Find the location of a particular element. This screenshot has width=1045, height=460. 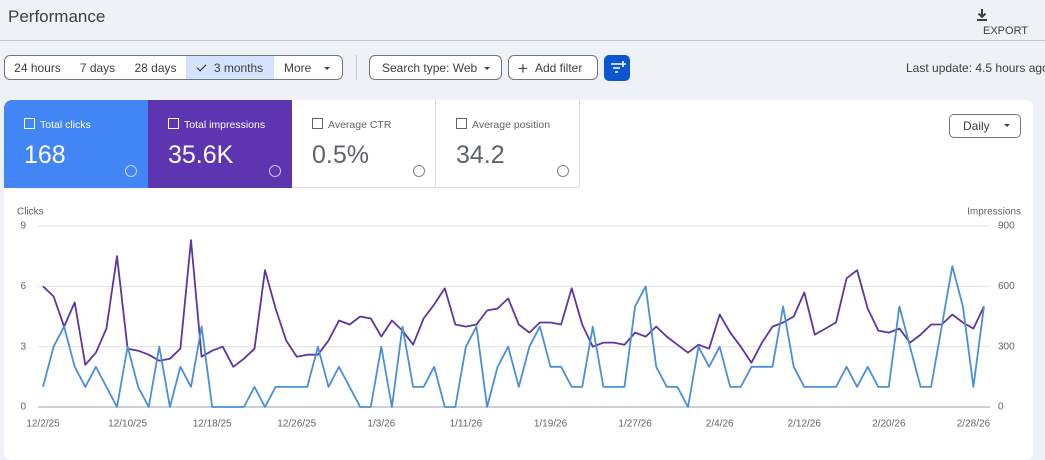

metric-value: 34.2 is located at coordinates (480, 155).